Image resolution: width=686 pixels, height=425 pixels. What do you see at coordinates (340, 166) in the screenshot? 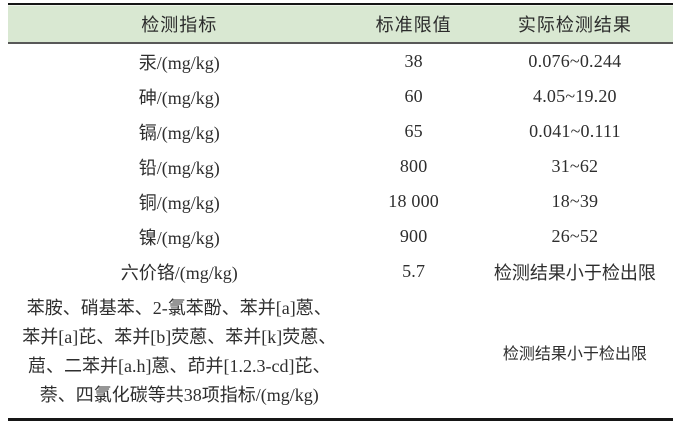
I see `table-row-lead: 铅/(mg/kg) 800 31~62` at bounding box center [340, 166].